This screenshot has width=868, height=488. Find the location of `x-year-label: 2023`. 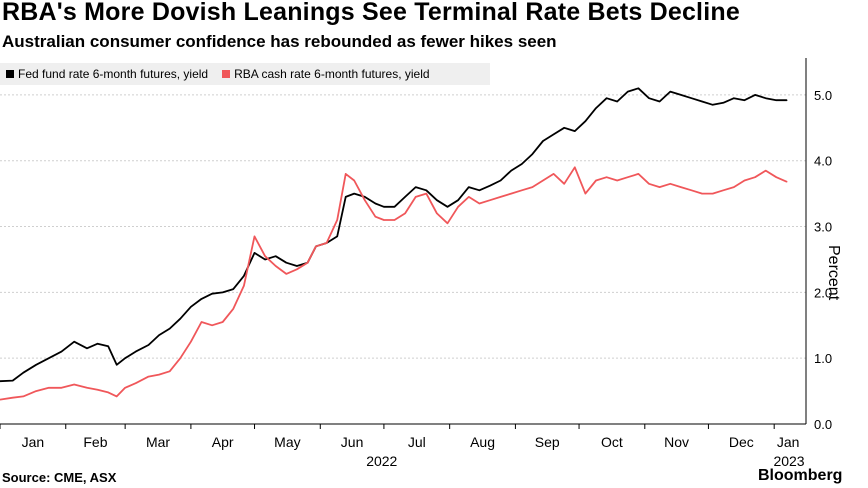

x-year-label: 2023 is located at coordinates (788, 461).